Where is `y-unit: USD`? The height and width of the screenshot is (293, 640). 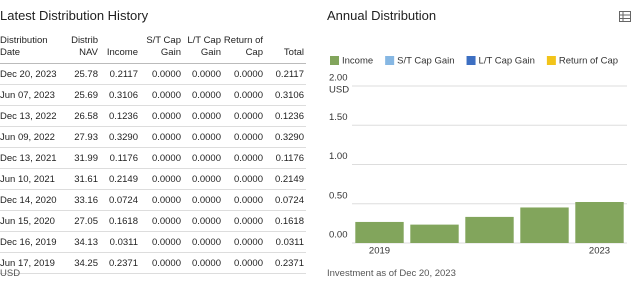 y-unit: USD is located at coordinates (339, 90).